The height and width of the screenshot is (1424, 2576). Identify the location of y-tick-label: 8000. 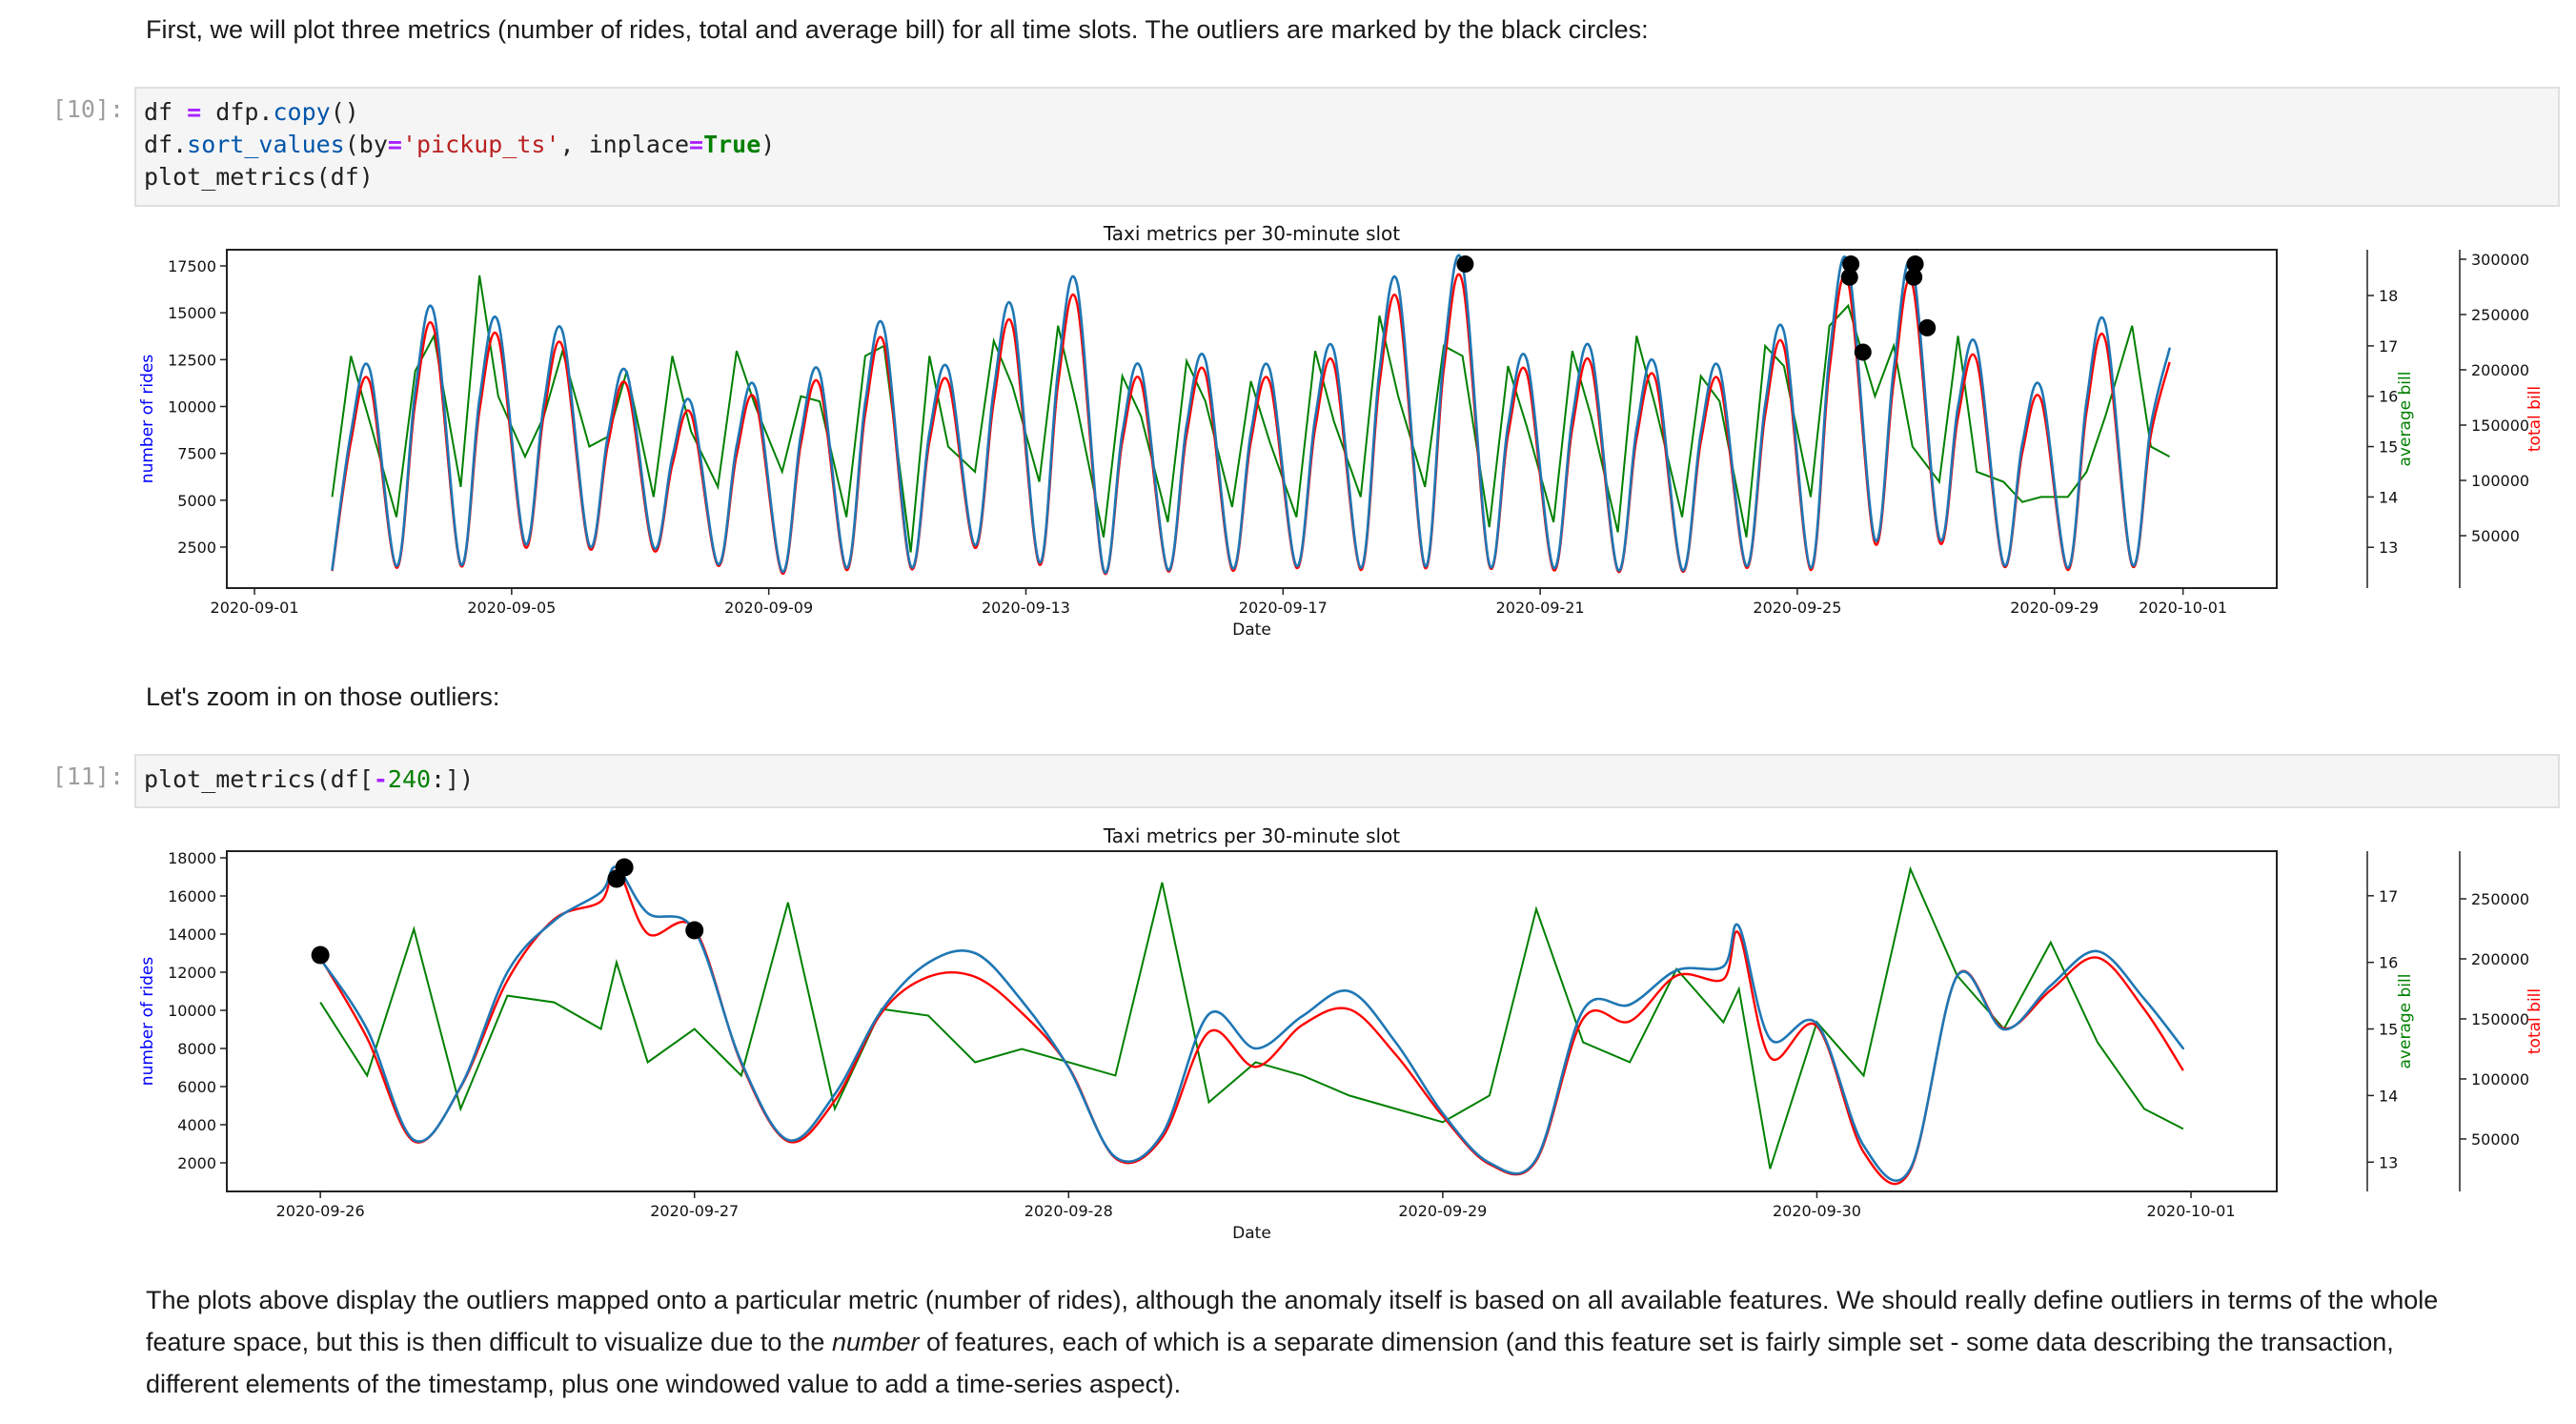
(197, 1049).